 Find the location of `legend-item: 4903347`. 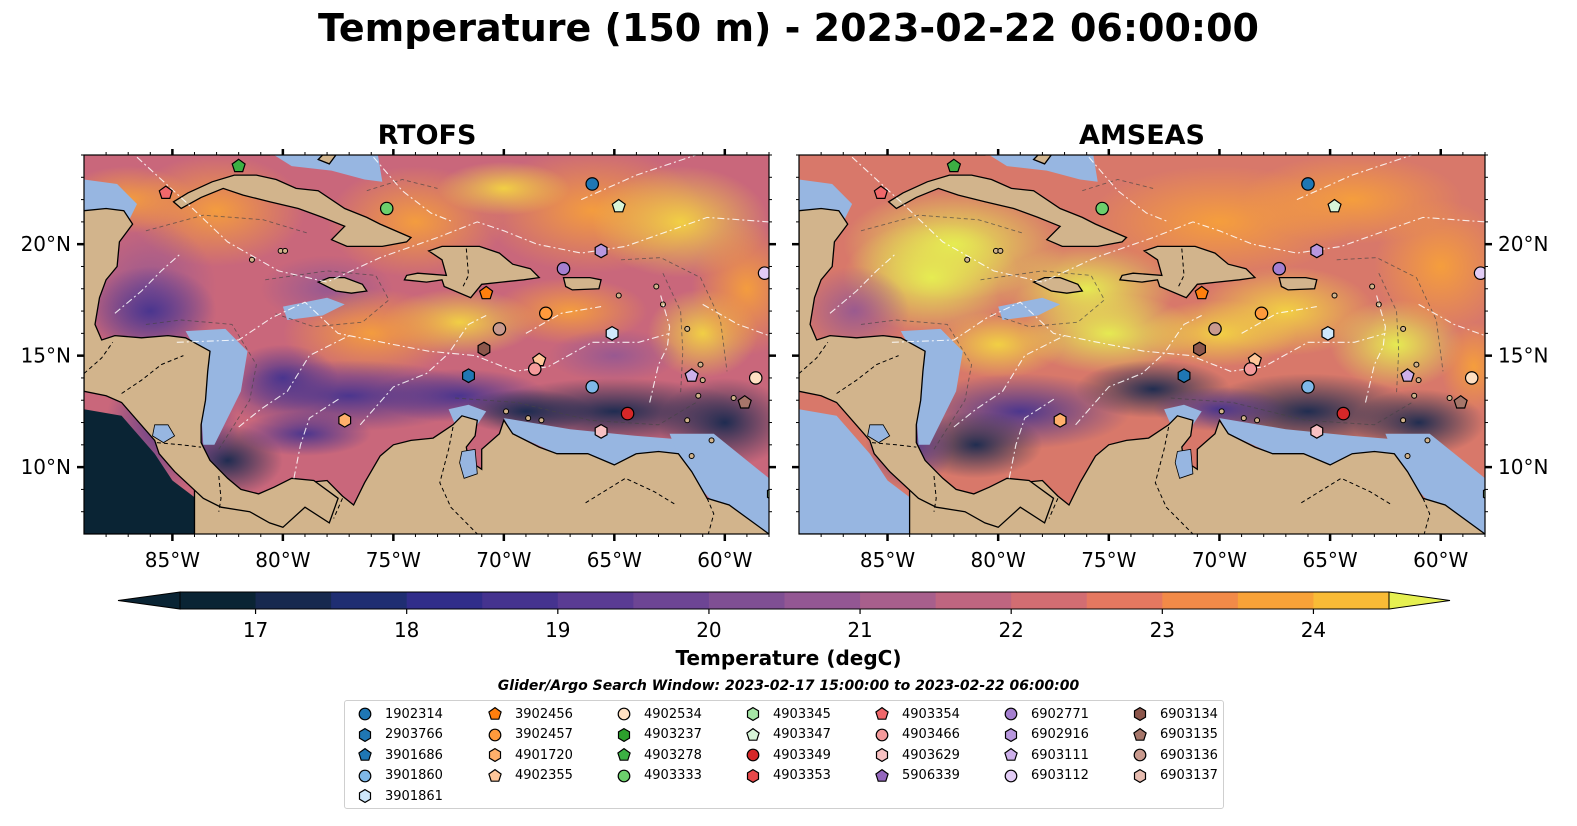

legend-item: 4903347 is located at coordinates (787, 735).